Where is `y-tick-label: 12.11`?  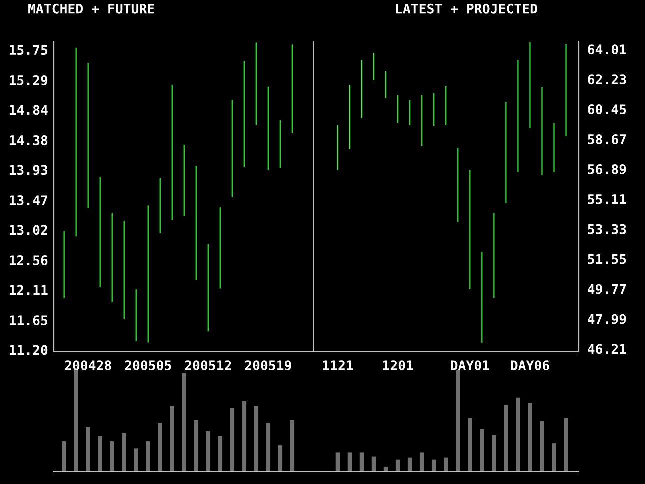 y-tick-label: 12.11 is located at coordinates (29, 290).